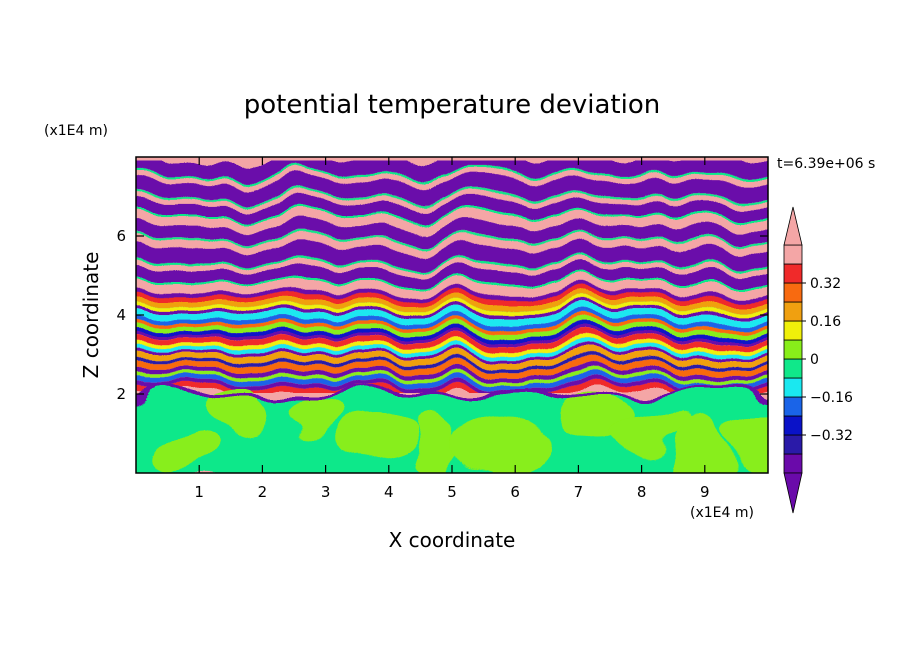  I want to click on x-tick-label: 9, so click(705, 492).